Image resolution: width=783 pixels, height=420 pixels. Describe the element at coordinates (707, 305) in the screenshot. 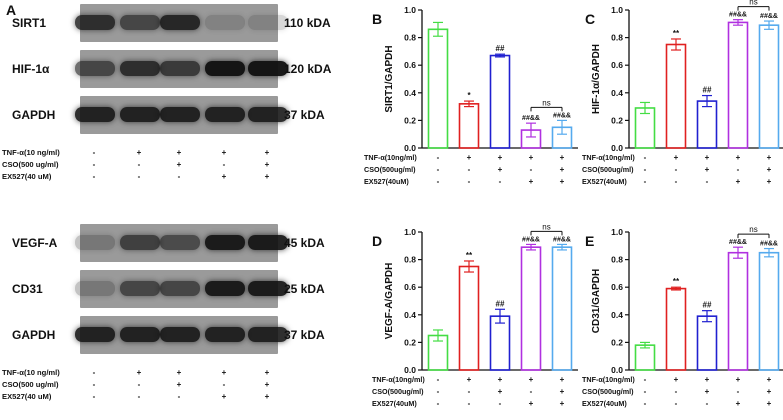

I see `significance-label: ##` at that location.